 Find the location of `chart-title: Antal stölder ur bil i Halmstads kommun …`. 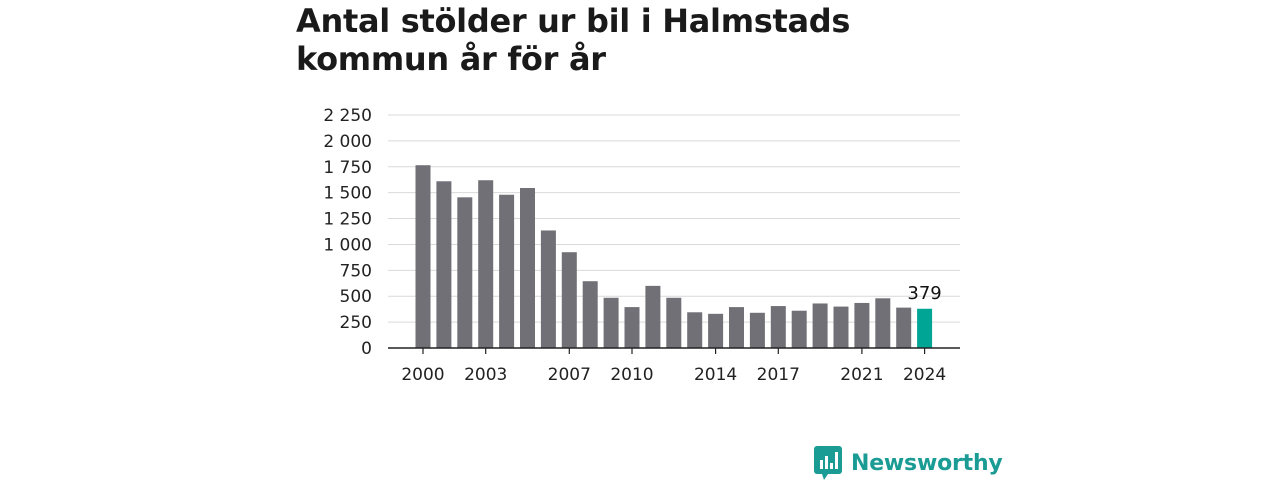

chart-title: Antal stölder ur bil i Halmstads kommun … is located at coordinates (573, 40).